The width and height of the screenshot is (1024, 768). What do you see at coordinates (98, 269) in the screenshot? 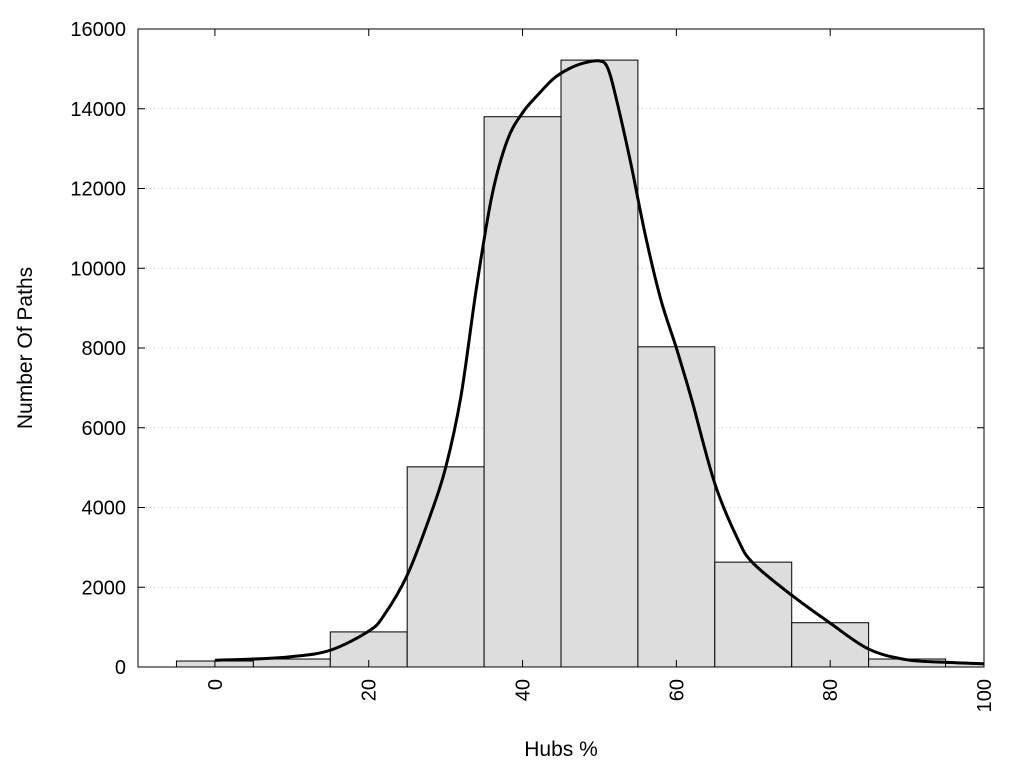
I see `y-tick-label: 10000` at bounding box center [98, 269].